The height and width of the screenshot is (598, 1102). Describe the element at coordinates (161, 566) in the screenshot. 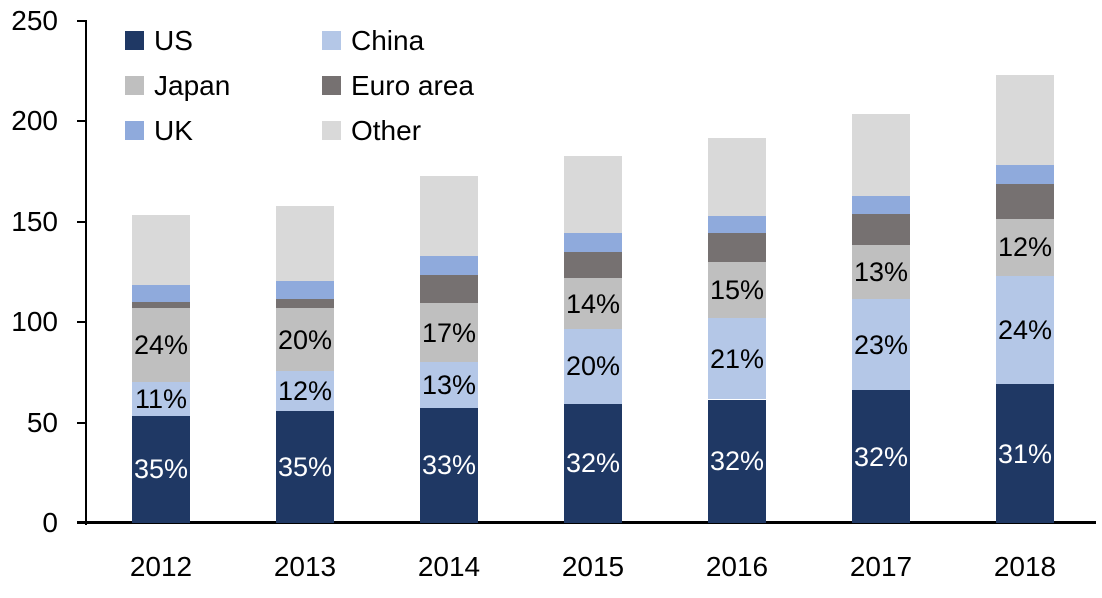

I see `x-axis-category-label-2012: 2012` at that location.